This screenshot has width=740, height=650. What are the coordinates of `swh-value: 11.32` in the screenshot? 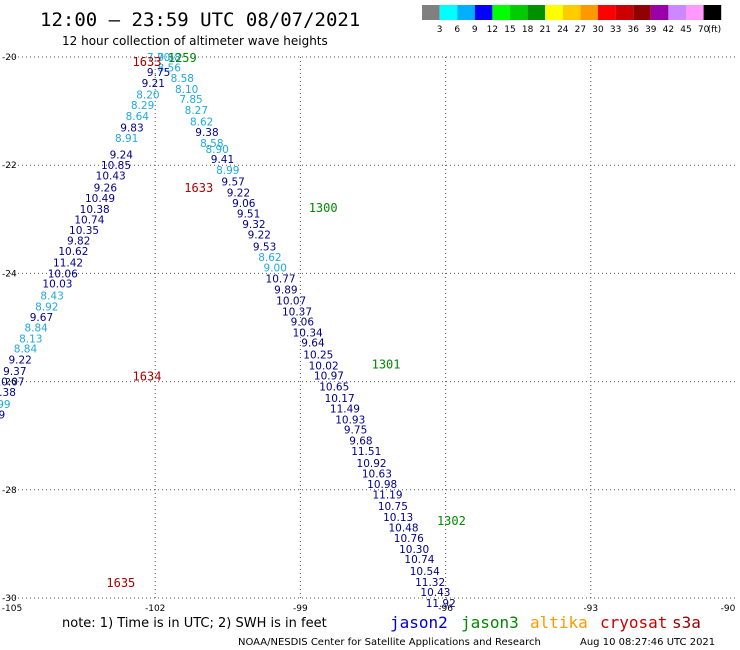 It's located at (430, 583).